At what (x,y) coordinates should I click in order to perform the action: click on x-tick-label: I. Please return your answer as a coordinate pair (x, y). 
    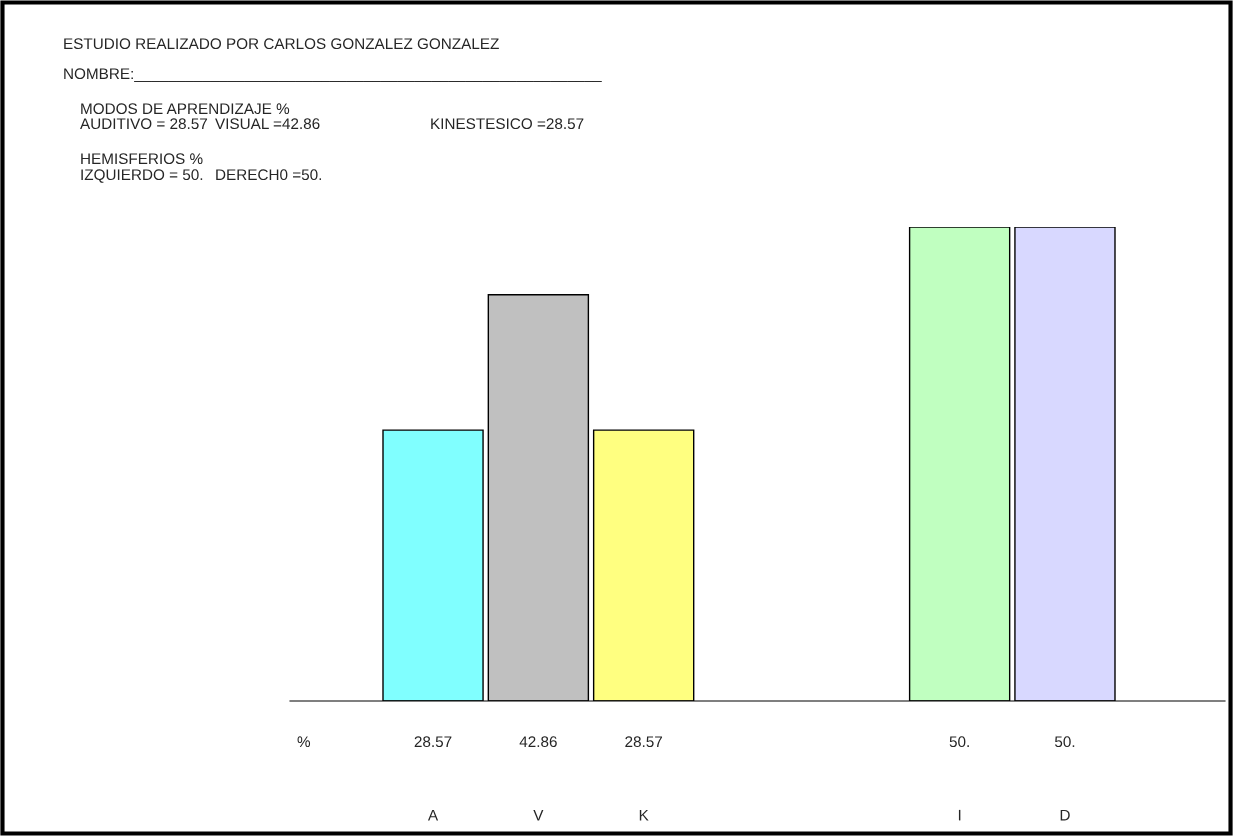
    Looking at the image, I should click on (959, 815).